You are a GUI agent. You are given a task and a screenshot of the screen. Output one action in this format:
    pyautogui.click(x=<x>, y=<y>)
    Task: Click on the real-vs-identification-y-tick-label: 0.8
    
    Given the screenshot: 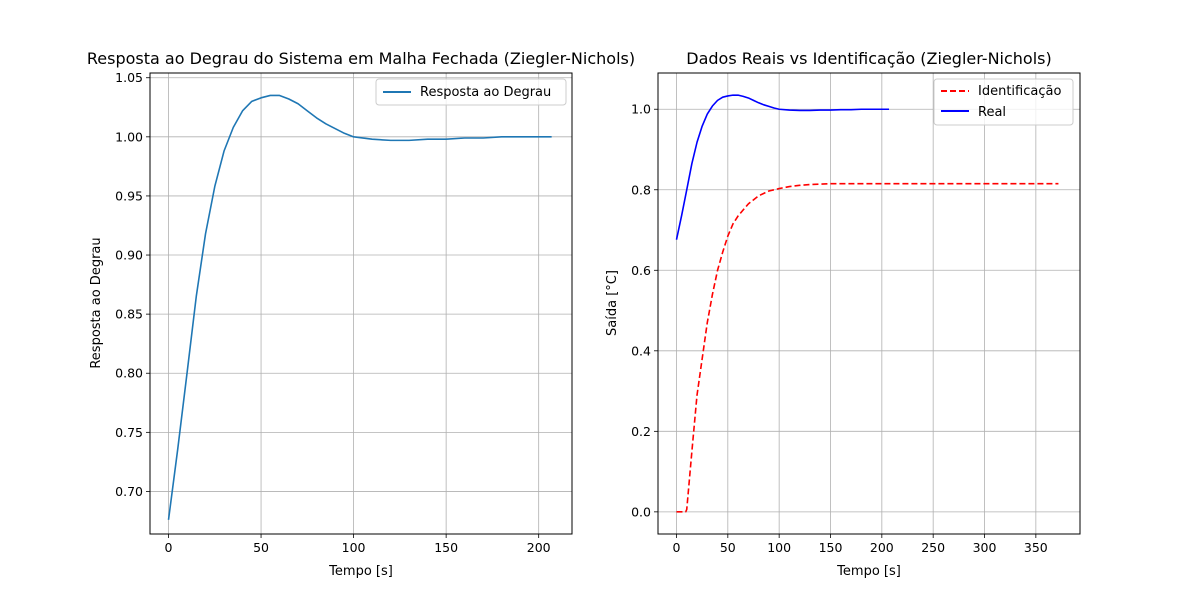 What is the action you would take?
    pyautogui.click(x=641, y=189)
    